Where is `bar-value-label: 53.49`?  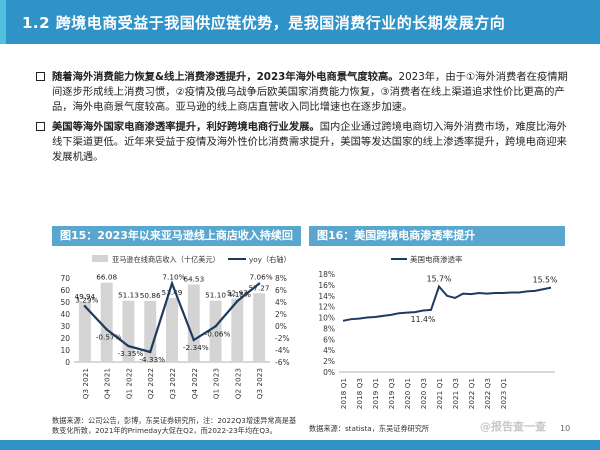
bar-value-label: 53.49 is located at coordinates (172, 292).